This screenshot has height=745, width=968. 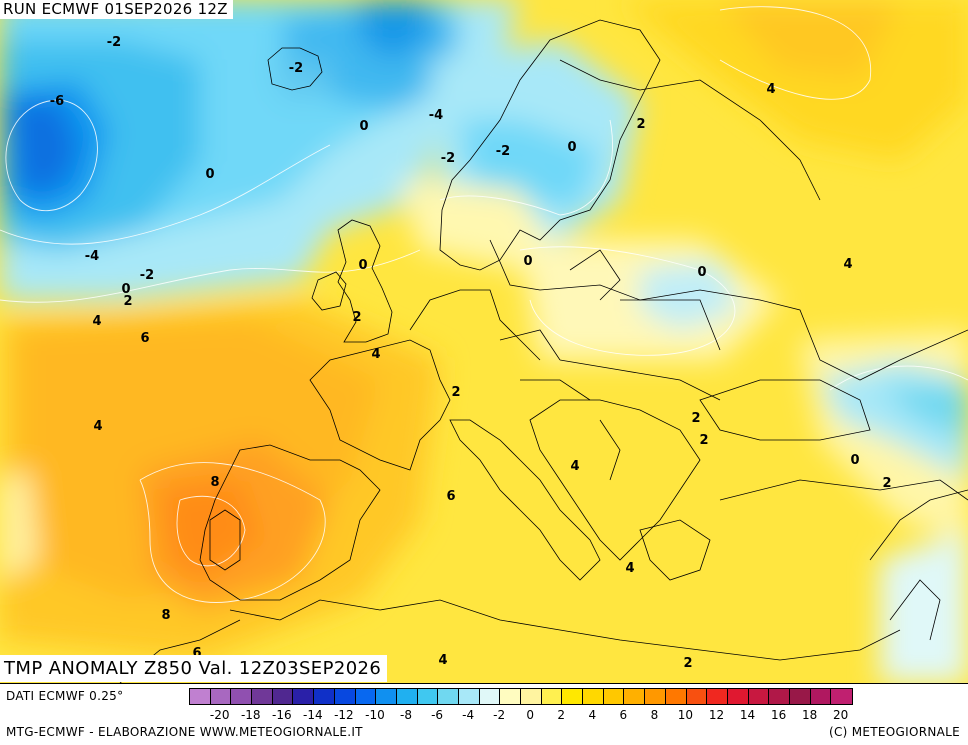 I want to click on color-scale-tick-label: 20, so click(x=841, y=715).